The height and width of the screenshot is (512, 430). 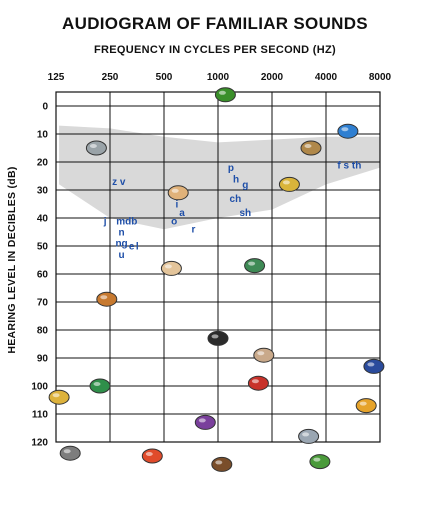 What do you see at coordinates (40, 415) in the screenshot?
I see `y-tick-label: 110` at bounding box center [40, 415].